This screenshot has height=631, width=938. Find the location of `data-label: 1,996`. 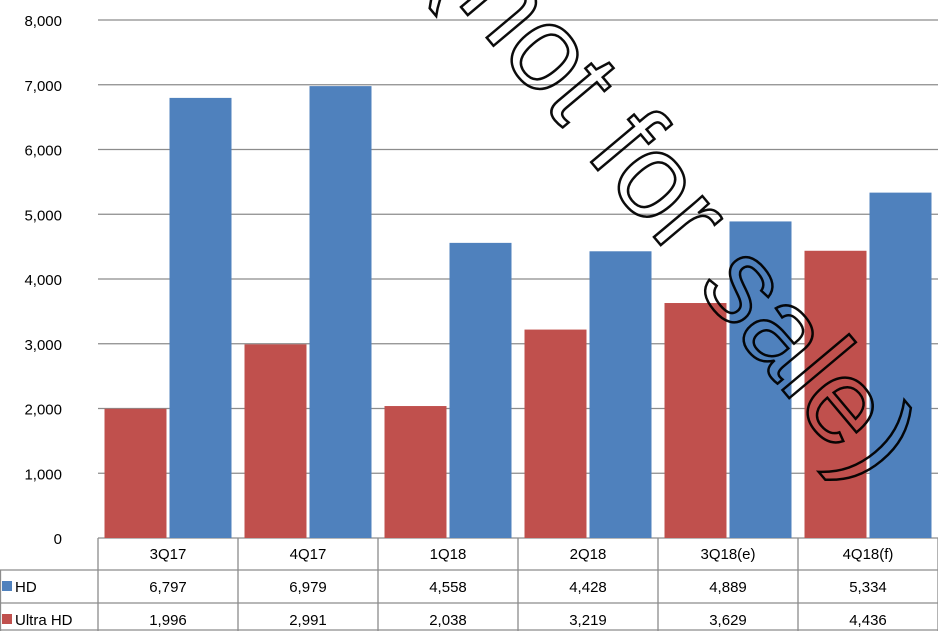

data-label: 1,996 is located at coordinates (168, 620).